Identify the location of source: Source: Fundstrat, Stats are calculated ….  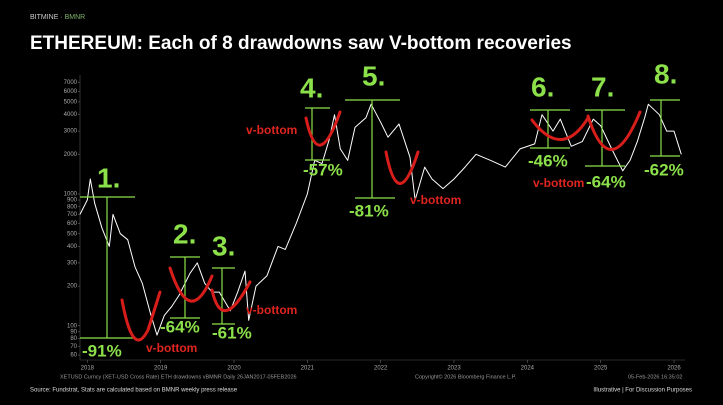
(134, 391).